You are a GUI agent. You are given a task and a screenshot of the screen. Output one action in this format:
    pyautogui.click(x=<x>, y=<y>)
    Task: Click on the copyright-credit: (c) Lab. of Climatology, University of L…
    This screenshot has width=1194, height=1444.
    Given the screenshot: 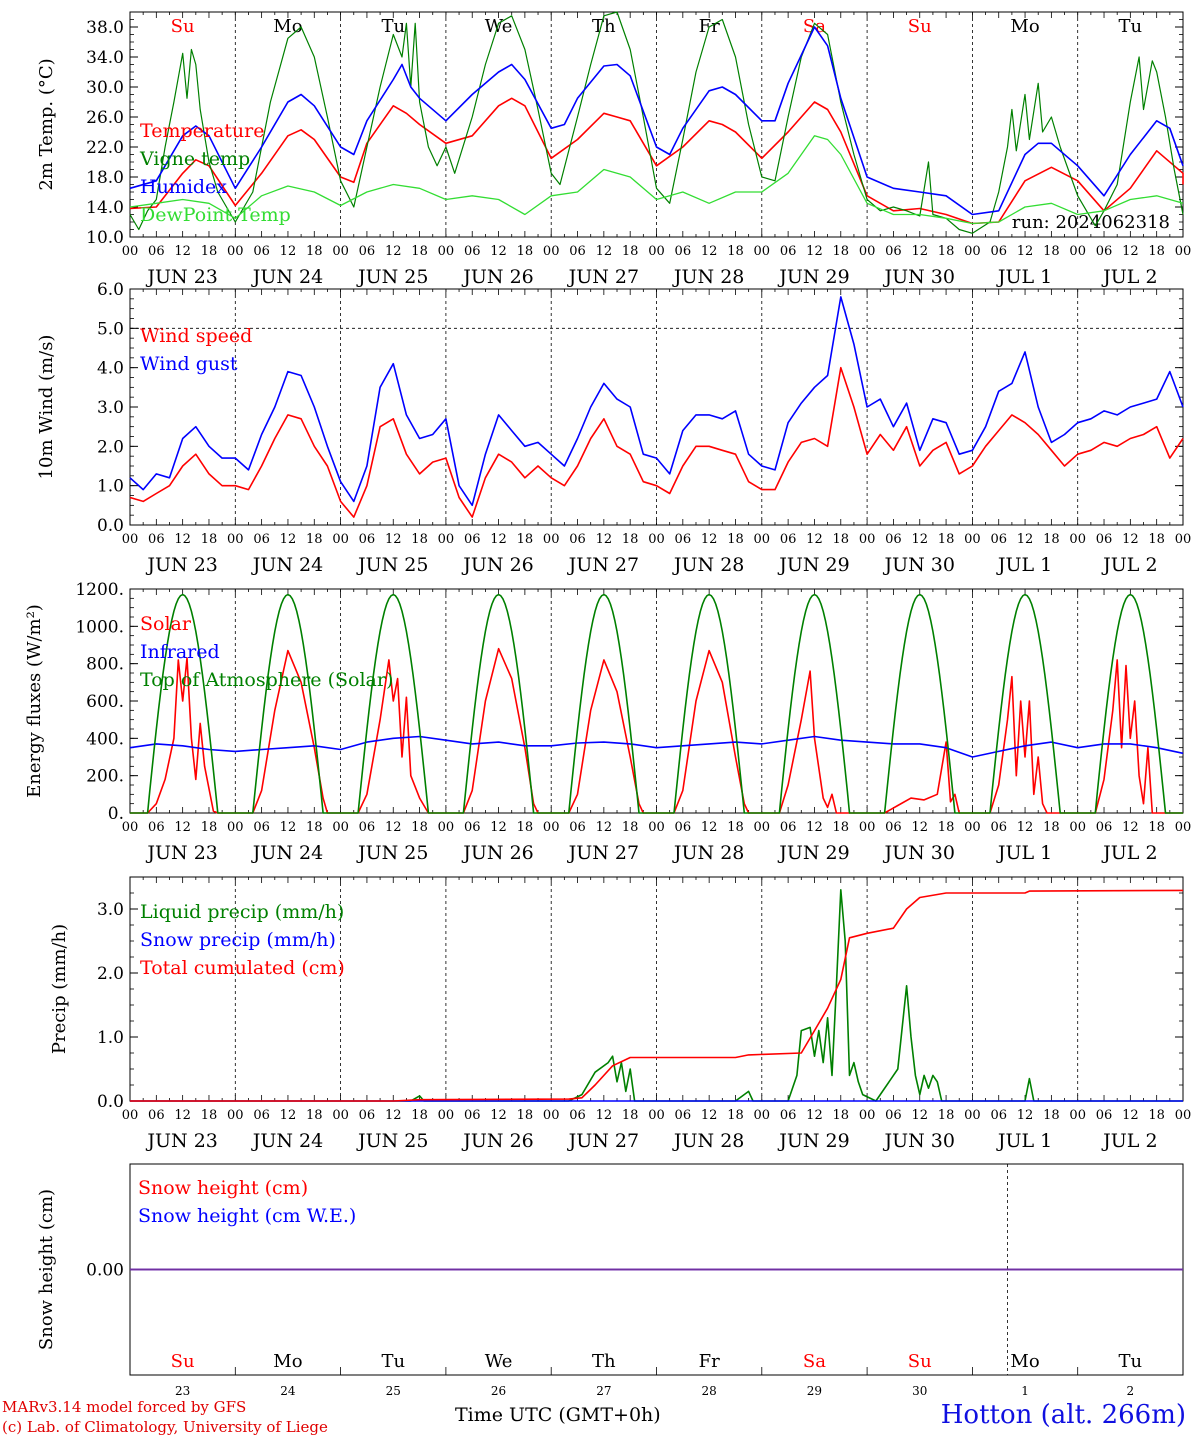 What is the action you would take?
    pyautogui.click(x=165, y=1427)
    